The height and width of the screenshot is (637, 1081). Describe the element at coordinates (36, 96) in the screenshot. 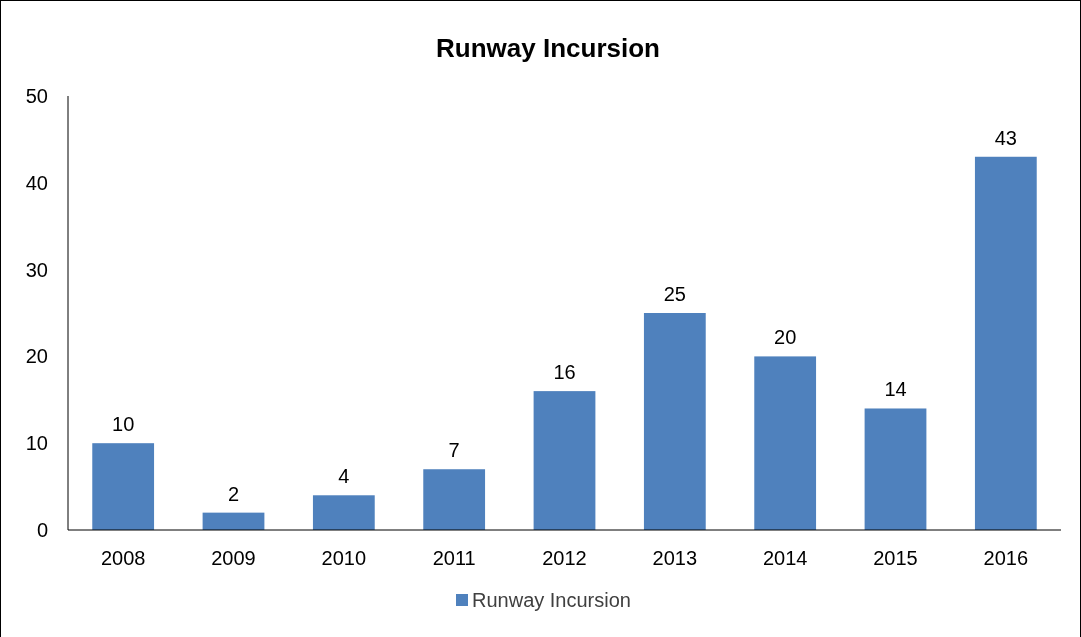

I see `y-tick-label: 50` at that location.